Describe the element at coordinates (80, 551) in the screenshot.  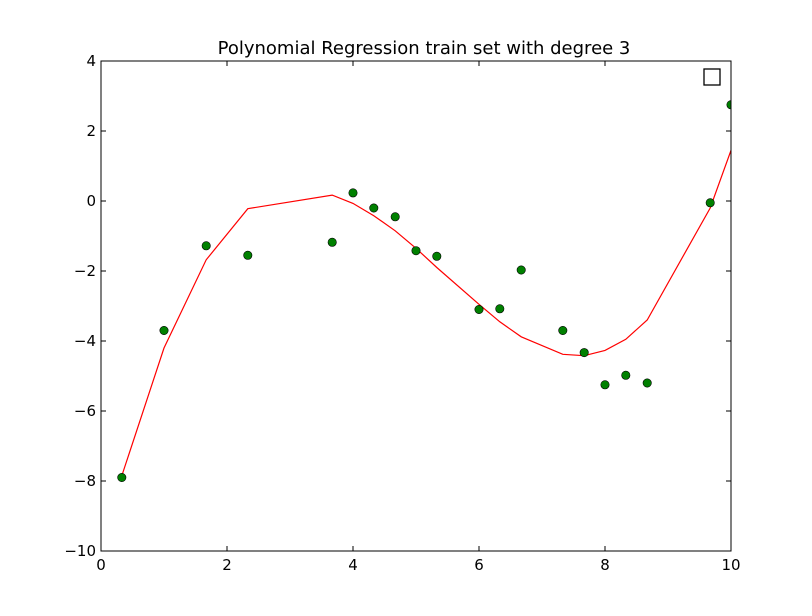
I see `y-tick-label: −10` at that location.